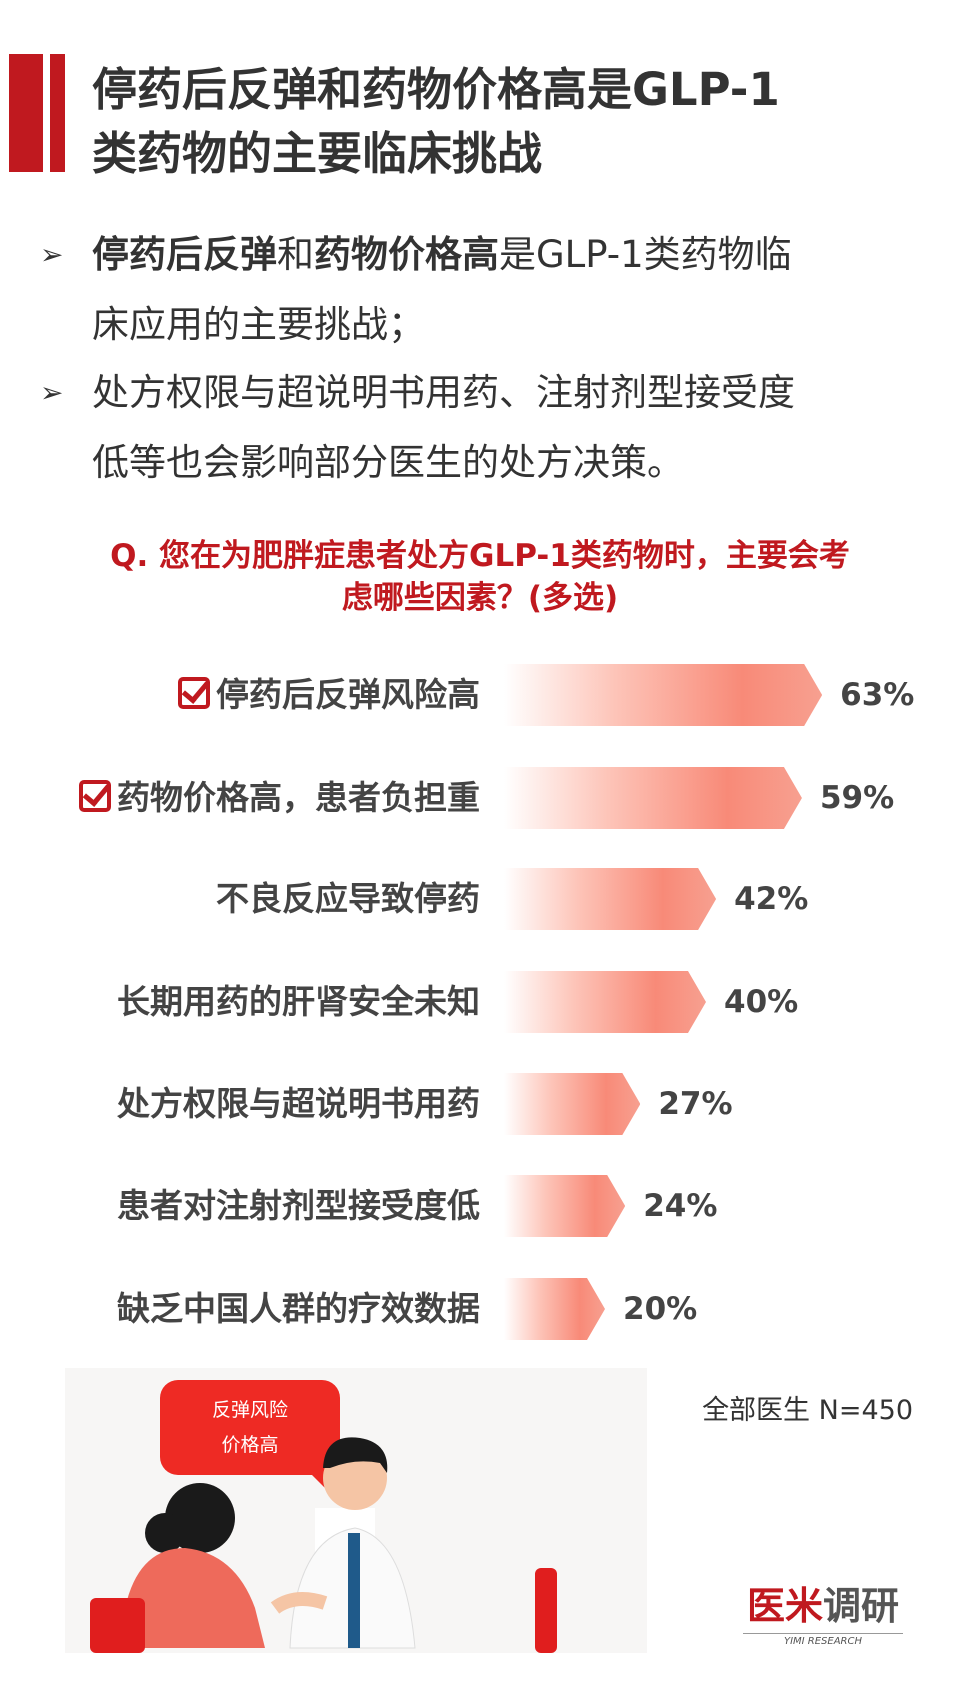 The image size is (960, 1706). I want to click on title-line: 类药物的主要临床挑战, so click(317, 153).